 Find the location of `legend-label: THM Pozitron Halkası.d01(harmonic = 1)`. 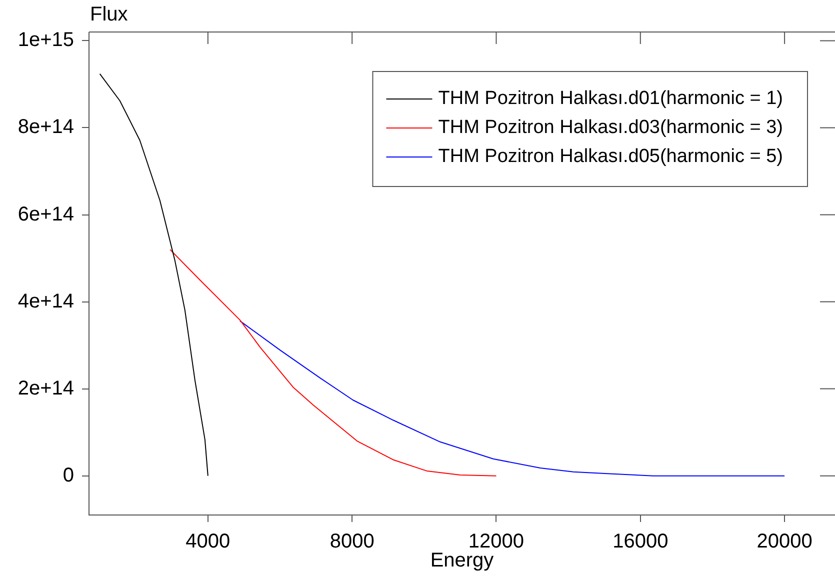

legend-label: THM Pozitron Halkası.d01(harmonic = 1) is located at coordinates (610, 99).